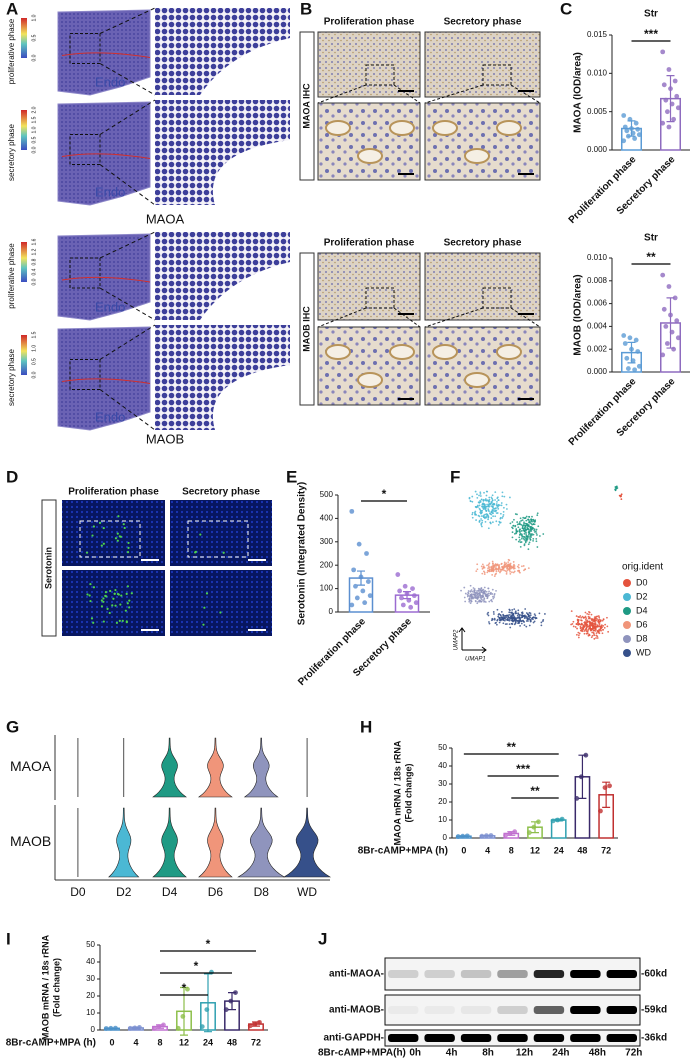 The width and height of the screenshot is (700, 1059). Describe the element at coordinates (597, 257) in the screenshot. I see `y-tick-label: 0.010` at that location.